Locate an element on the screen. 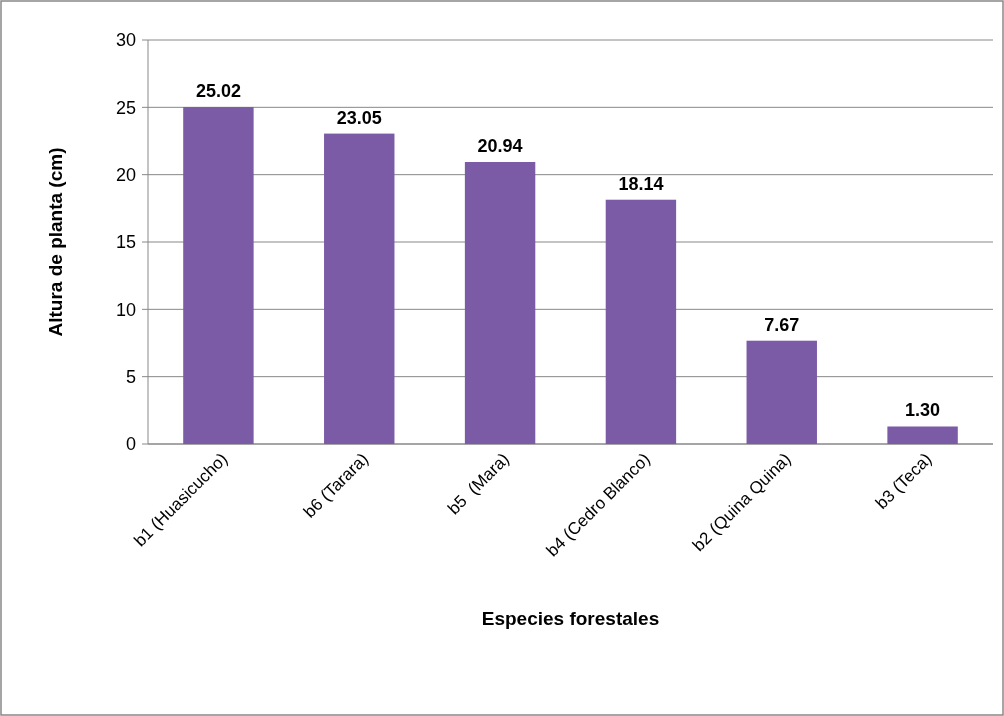 The height and width of the screenshot is (716, 1004). y-tick-label: 20 is located at coordinates (125, 174).